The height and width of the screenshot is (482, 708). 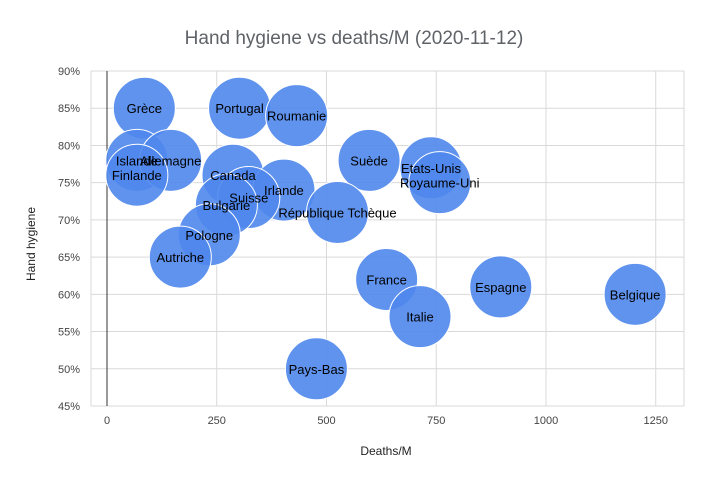 I want to click on bubble-label: Canada, so click(x=233, y=175).